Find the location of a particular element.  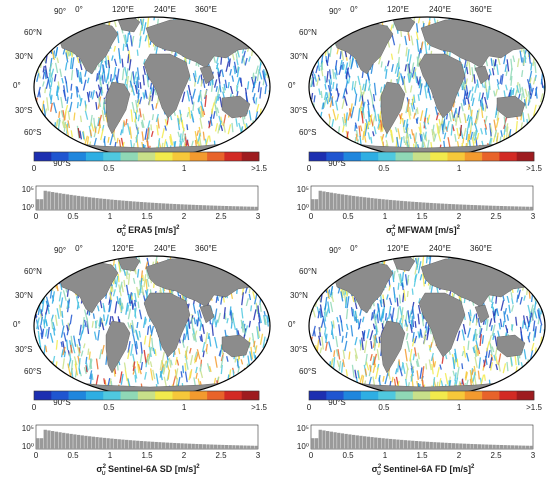

lat-bottom-label: 90°S is located at coordinates (61, 163).